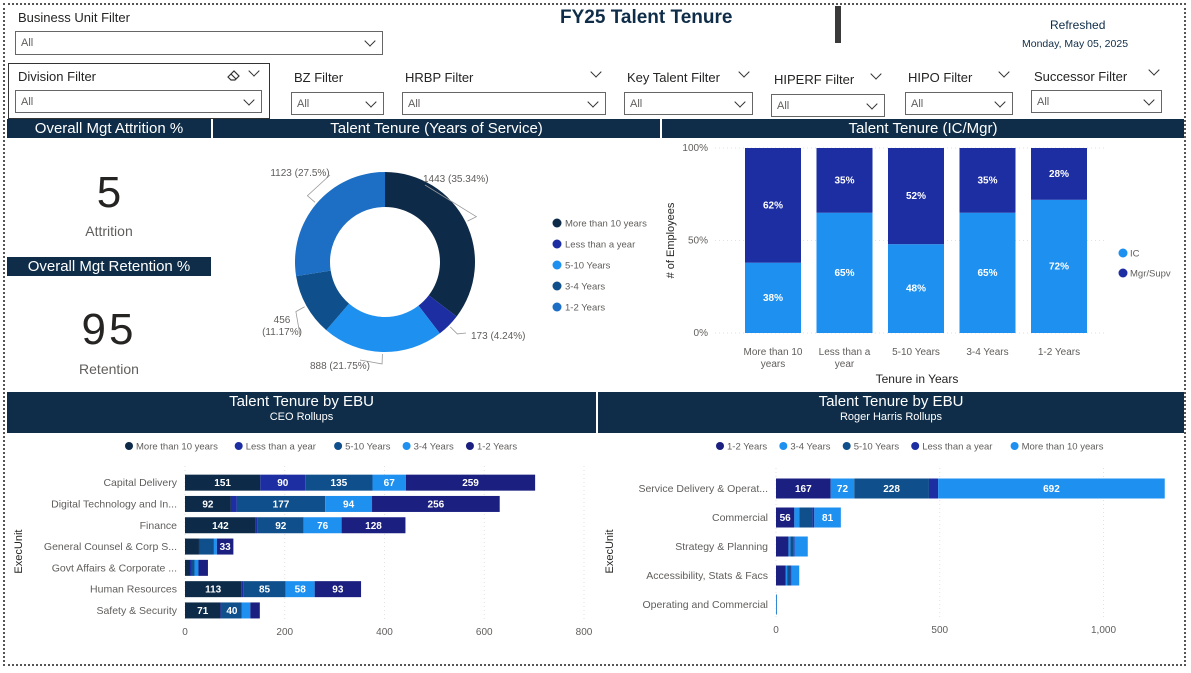  I want to click on x-tick-label: More than 10, so click(773, 352).